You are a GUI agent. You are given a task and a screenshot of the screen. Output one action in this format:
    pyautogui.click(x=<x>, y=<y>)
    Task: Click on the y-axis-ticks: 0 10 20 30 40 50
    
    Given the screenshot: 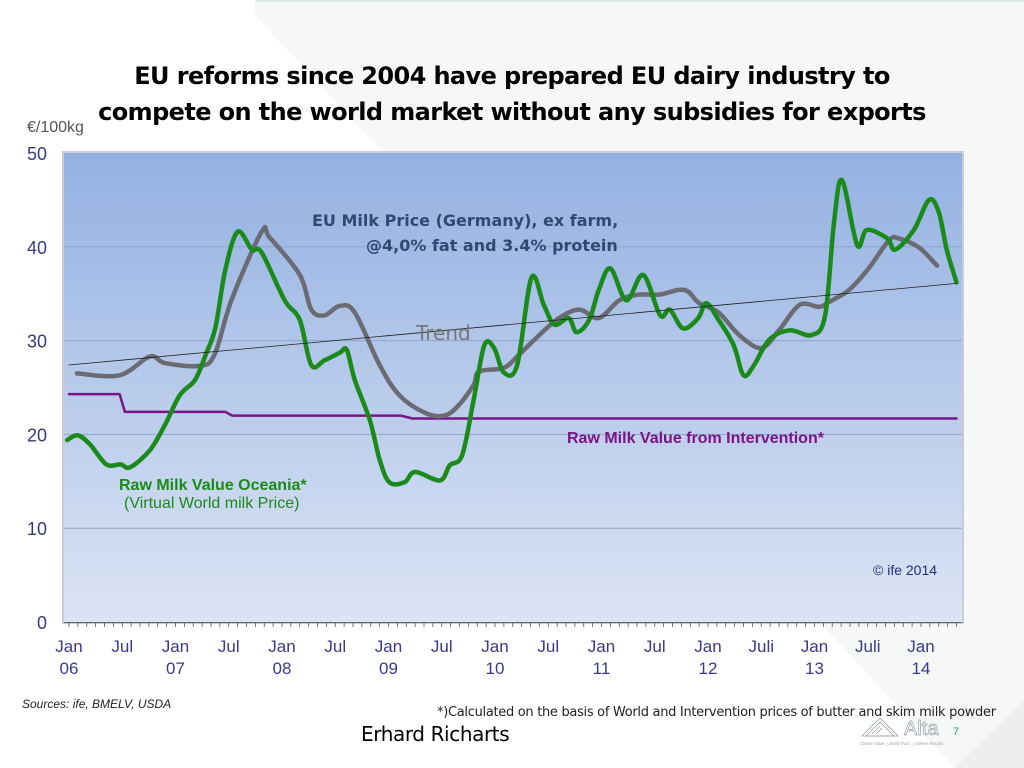 What is the action you would take?
    pyautogui.click(x=37, y=388)
    